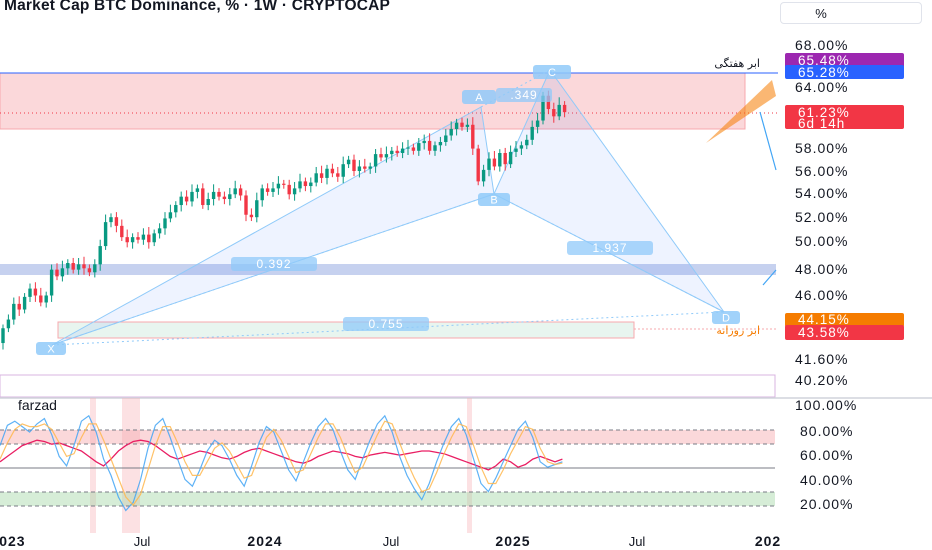 This screenshot has width=932, height=550. What do you see at coordinates (264, 541) in the screenshot?
I see `x-tick-label: 2024` at bounding box center [264, 541].